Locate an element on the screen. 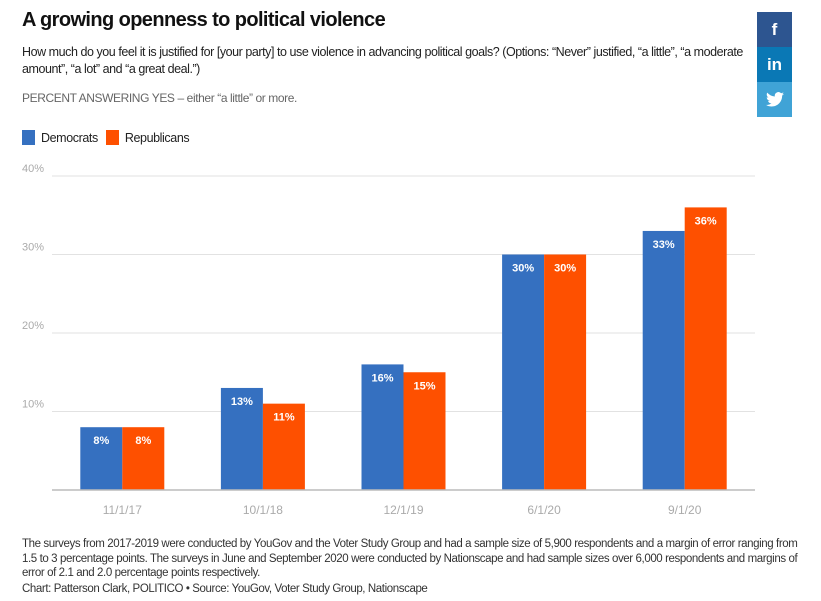 The height and width of the screenshot is (601, 821). legend-swatch-democrats is located at coordinates (28, 137).